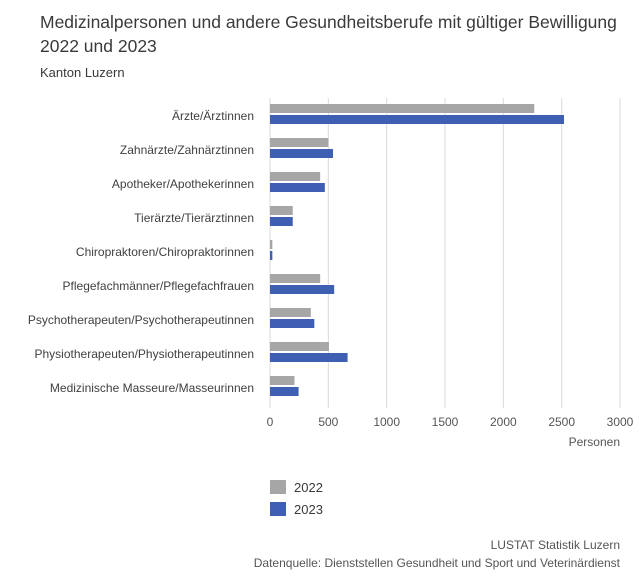 The image size is (640, 586). Describe the element at coordinates (503, 422) in the screenshot. I see `x-tick-label: 2000` at that location.